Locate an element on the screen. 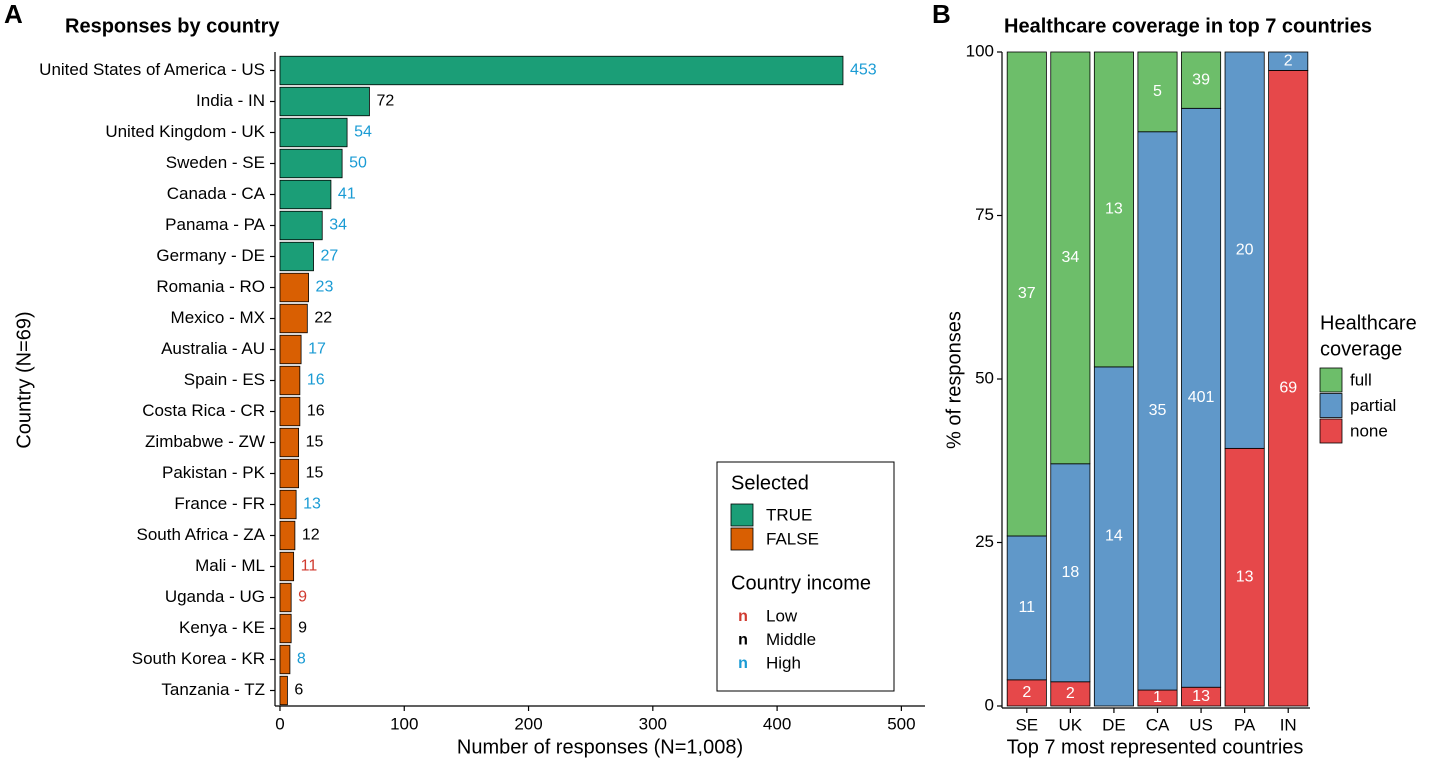  value-label: 1 is located at coordinates (1157, 697).